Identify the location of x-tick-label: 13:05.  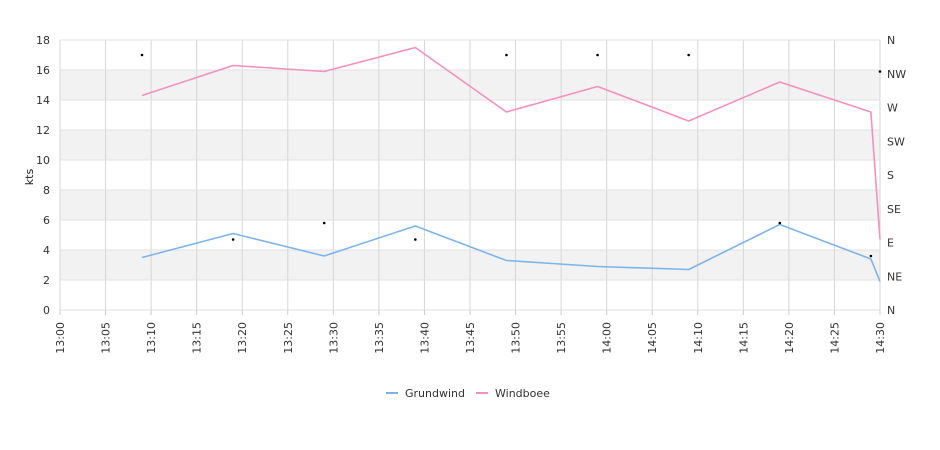
(106, 338).